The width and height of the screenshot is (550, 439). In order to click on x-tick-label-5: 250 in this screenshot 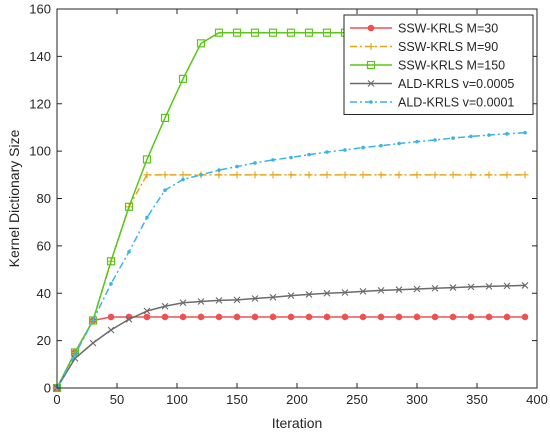, I will do `click(357, 399)`.